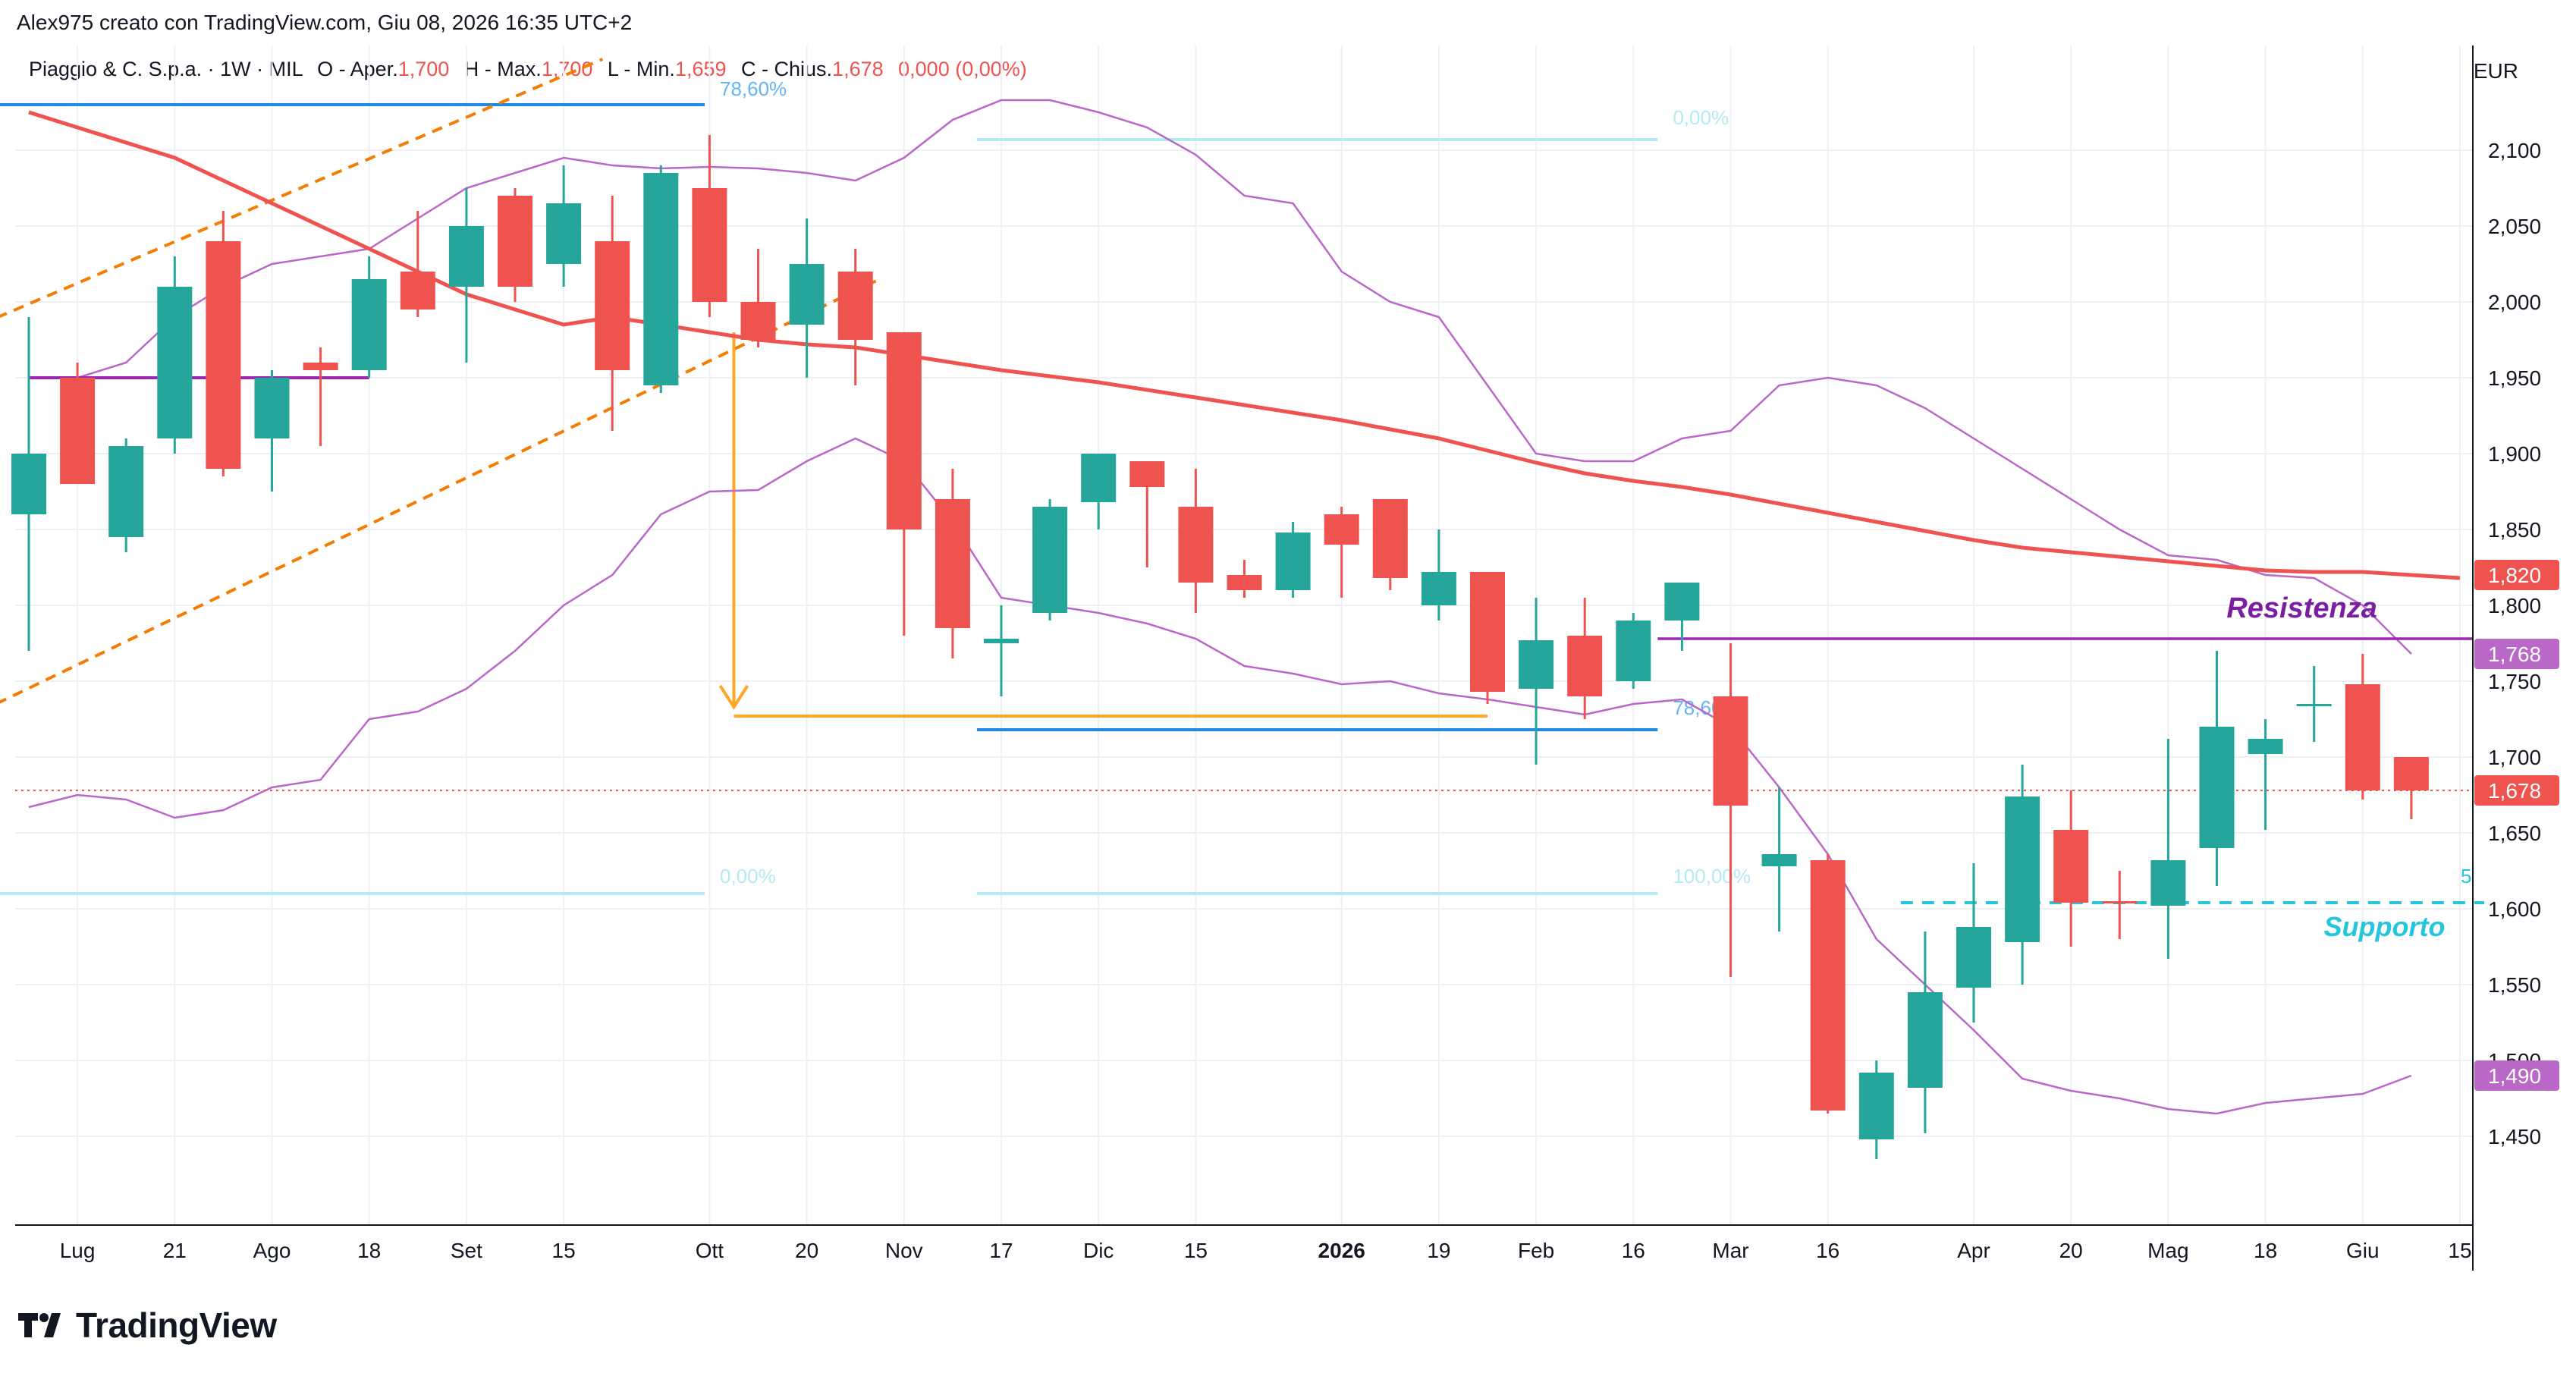  Describe the element at coordinates (302, 188) in the screenshot. I see `channel-upper` at that location.